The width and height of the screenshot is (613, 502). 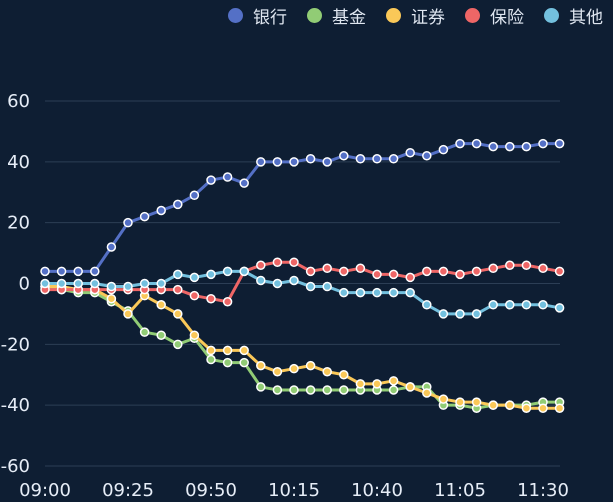 What do you see at coordinates (18, 162) in the screenshot?
I see `y-tick-label: 40` at bounding box center [18, 162].